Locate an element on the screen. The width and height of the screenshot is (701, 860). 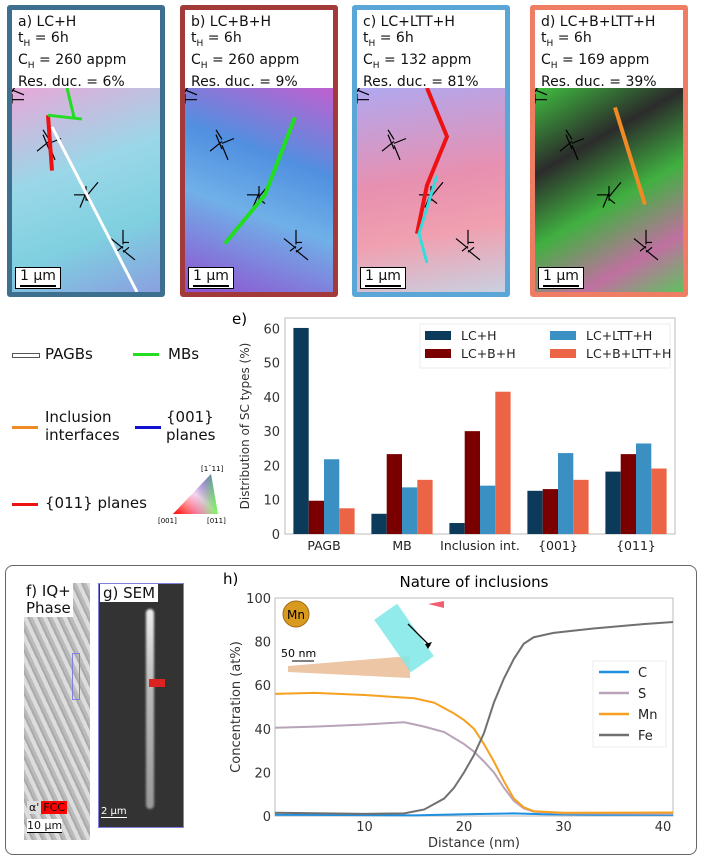
ipf-triangle: [1¯11] [001] [011] is located at coordinates (192, 495).